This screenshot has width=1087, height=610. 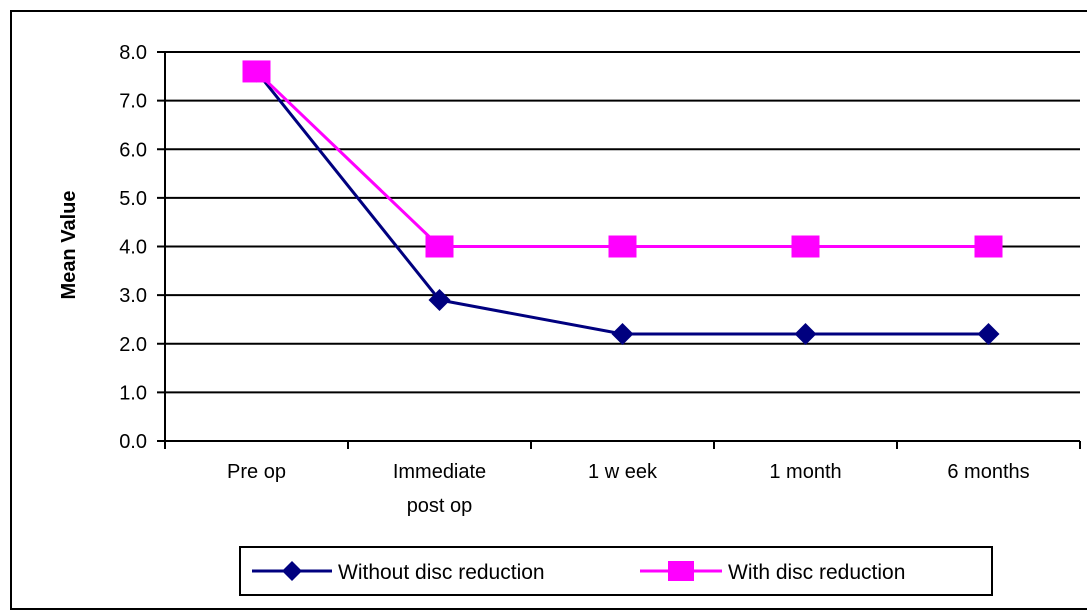 I want to click on y-tick-label: 3.0, so click(x=133, y=296).